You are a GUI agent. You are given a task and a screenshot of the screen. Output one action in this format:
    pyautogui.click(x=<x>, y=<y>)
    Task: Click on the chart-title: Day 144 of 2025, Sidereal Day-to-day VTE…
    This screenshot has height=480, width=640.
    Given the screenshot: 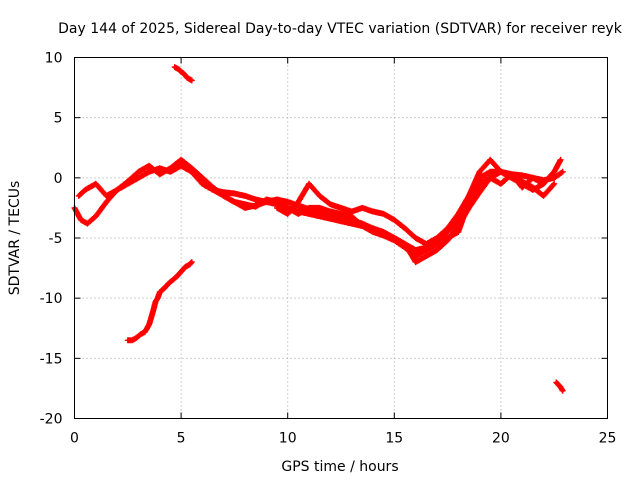 What is the action you would take?
    pyautogui.click(x=340, y=29)
    